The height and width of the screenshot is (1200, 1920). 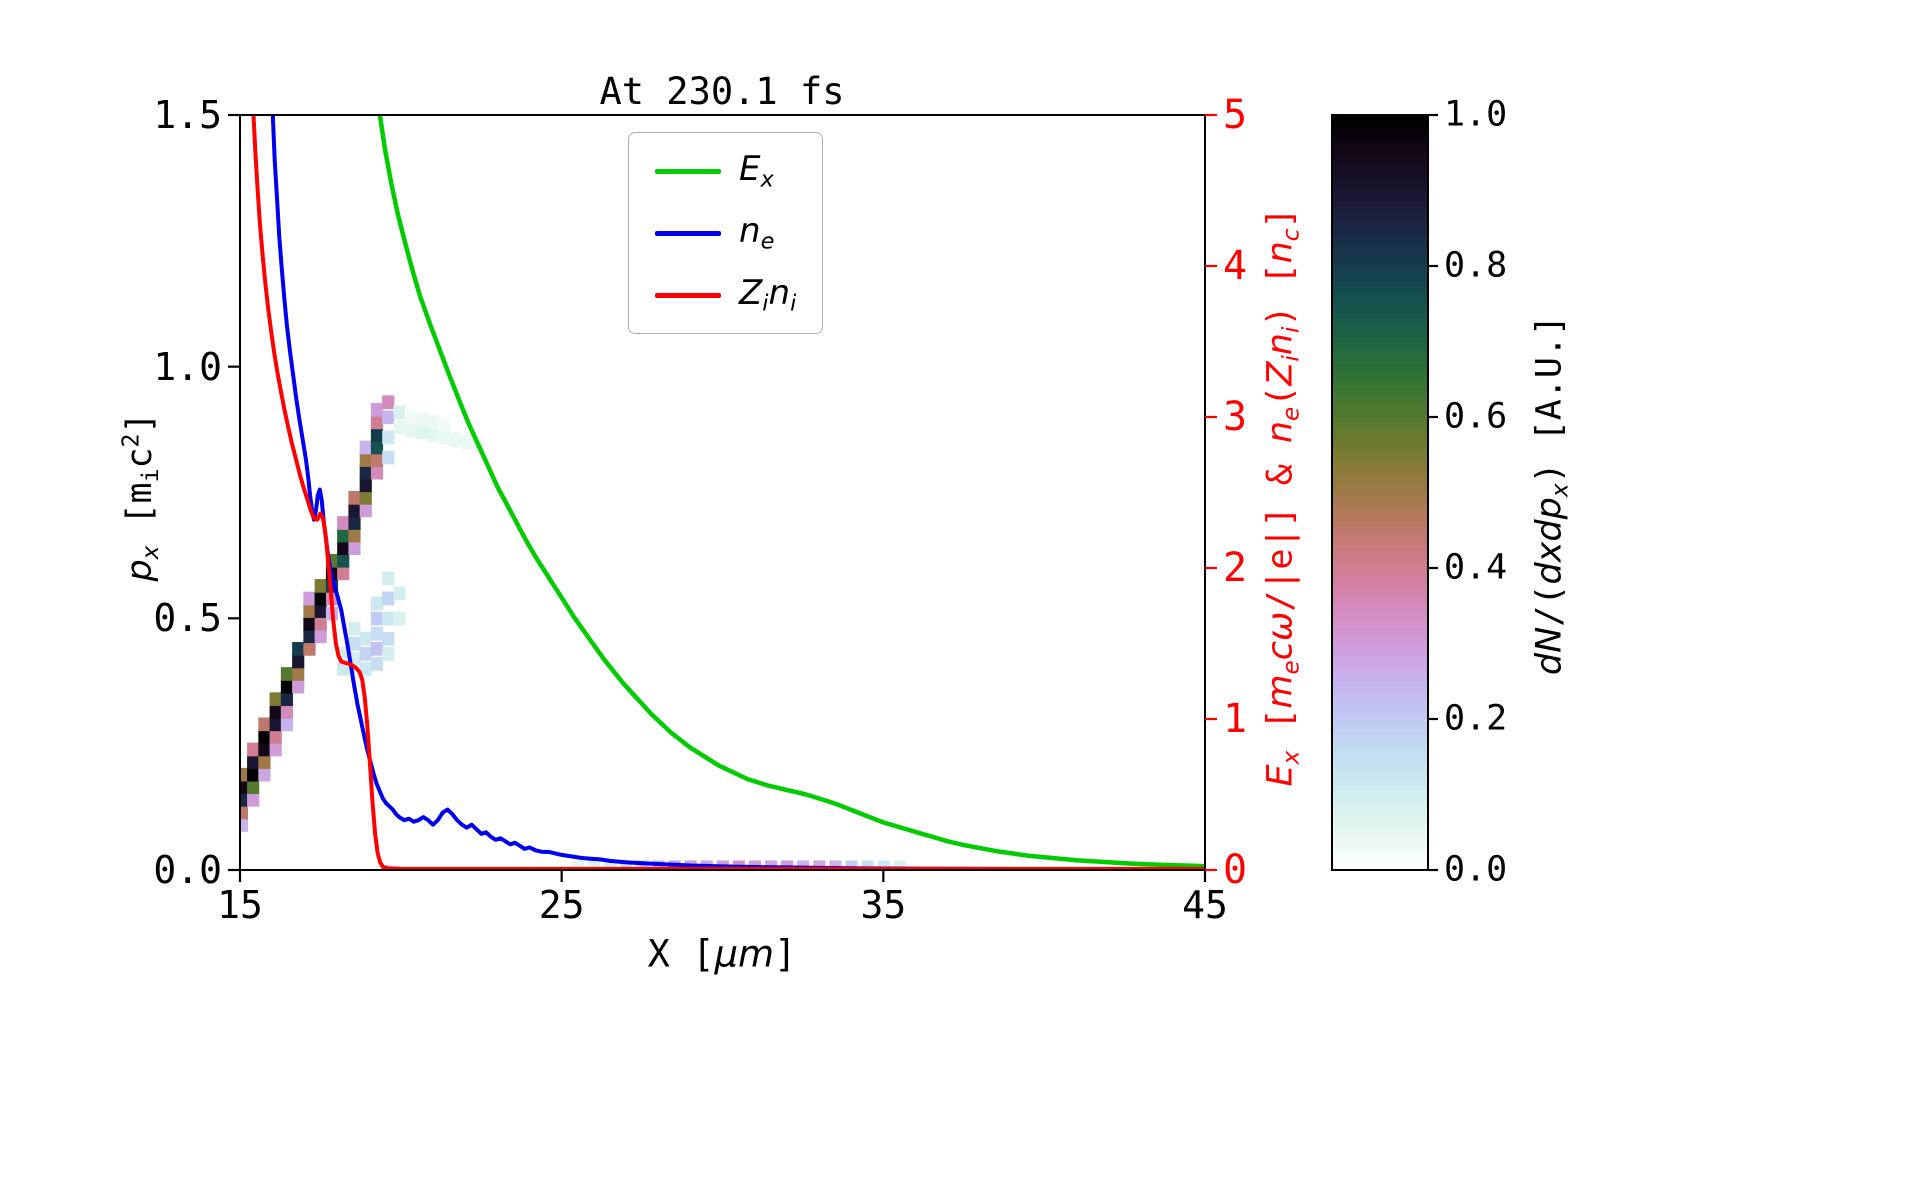 I want to click on y-left-axis-label: px [mic2], so click(x=141, y=497).